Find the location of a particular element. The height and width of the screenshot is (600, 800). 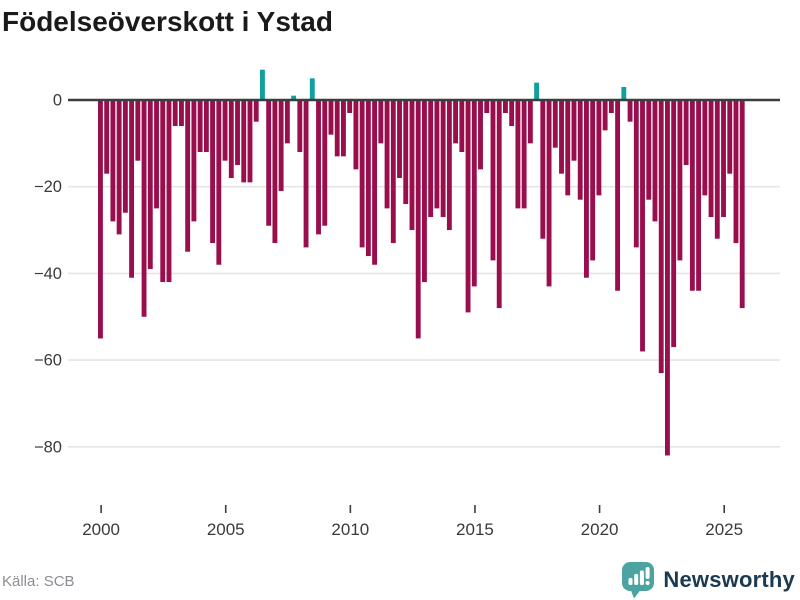

y-axis-tick-label: −20 is located at coordinates (48, 187).